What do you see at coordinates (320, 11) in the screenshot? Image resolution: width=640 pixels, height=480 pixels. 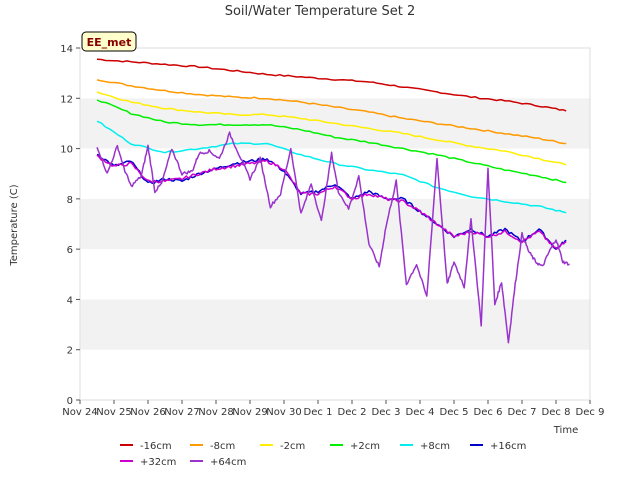 I see `chart-title: Soil/Water Temperature Set 2` at bounding box center [320, 11].